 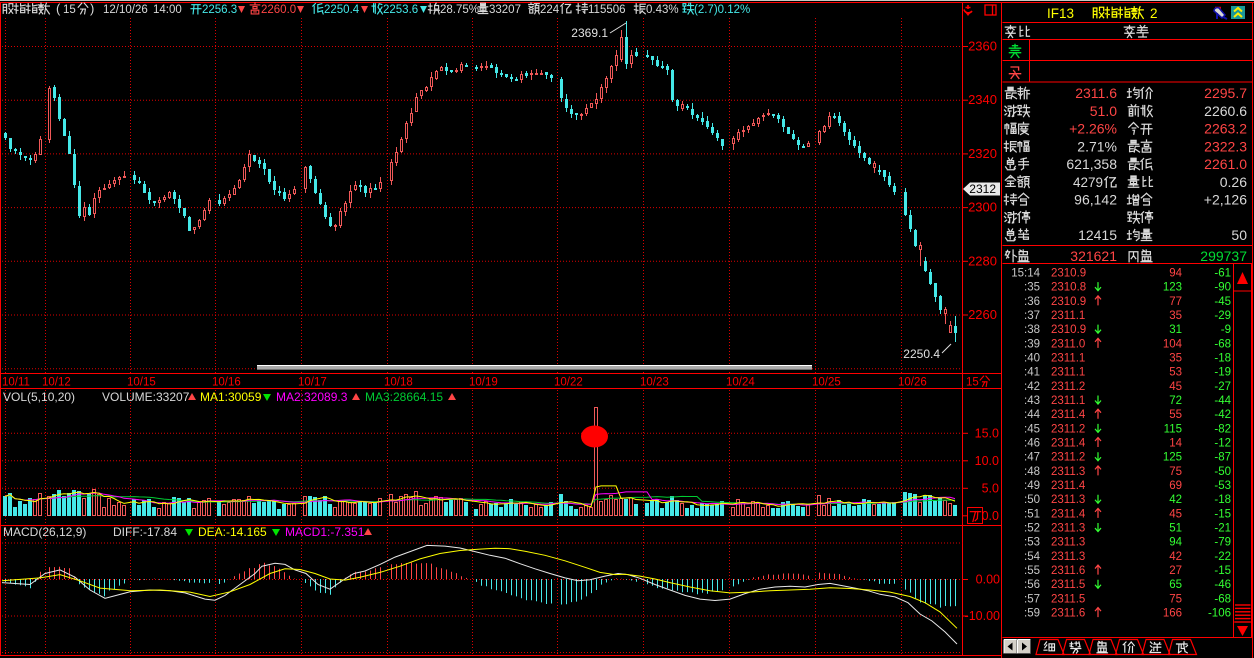 I want to click on svg-text: -61, so click(x=1222, y=274).